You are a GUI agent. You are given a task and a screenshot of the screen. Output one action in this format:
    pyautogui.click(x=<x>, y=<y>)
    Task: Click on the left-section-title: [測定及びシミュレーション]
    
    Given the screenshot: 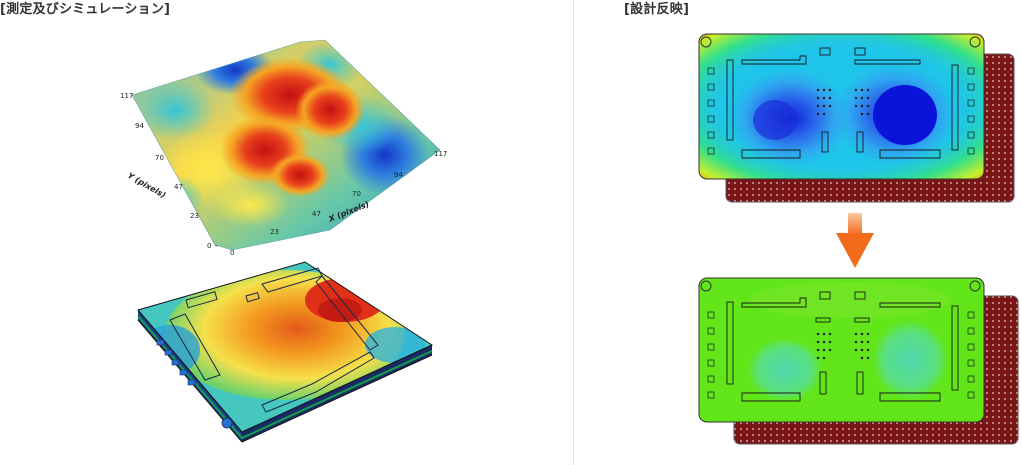 What is the action you would take?
    pyautogui.click(x=85, y=9)
    